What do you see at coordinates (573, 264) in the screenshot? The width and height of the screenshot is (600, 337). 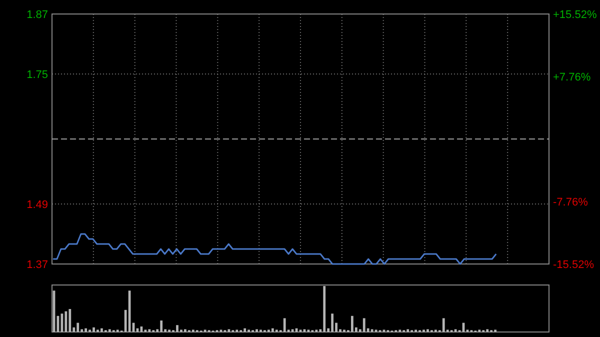 I see `y2-tick-label: -15.52%` at bounding box center [573, 264].